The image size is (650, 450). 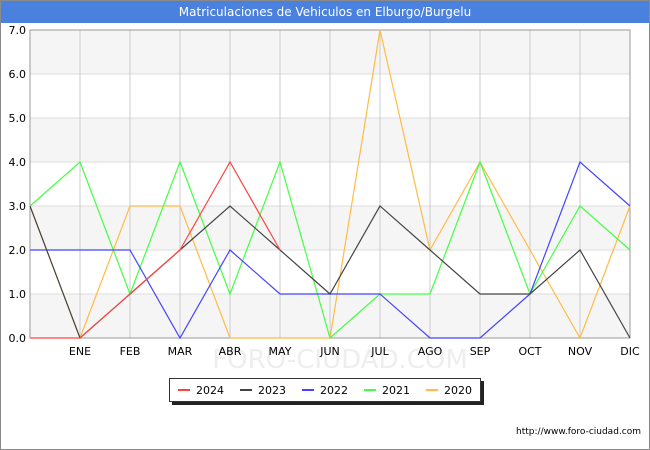 I want to click on watermark: FORO-CIUDAD.COM, so click(x=340, y=360).